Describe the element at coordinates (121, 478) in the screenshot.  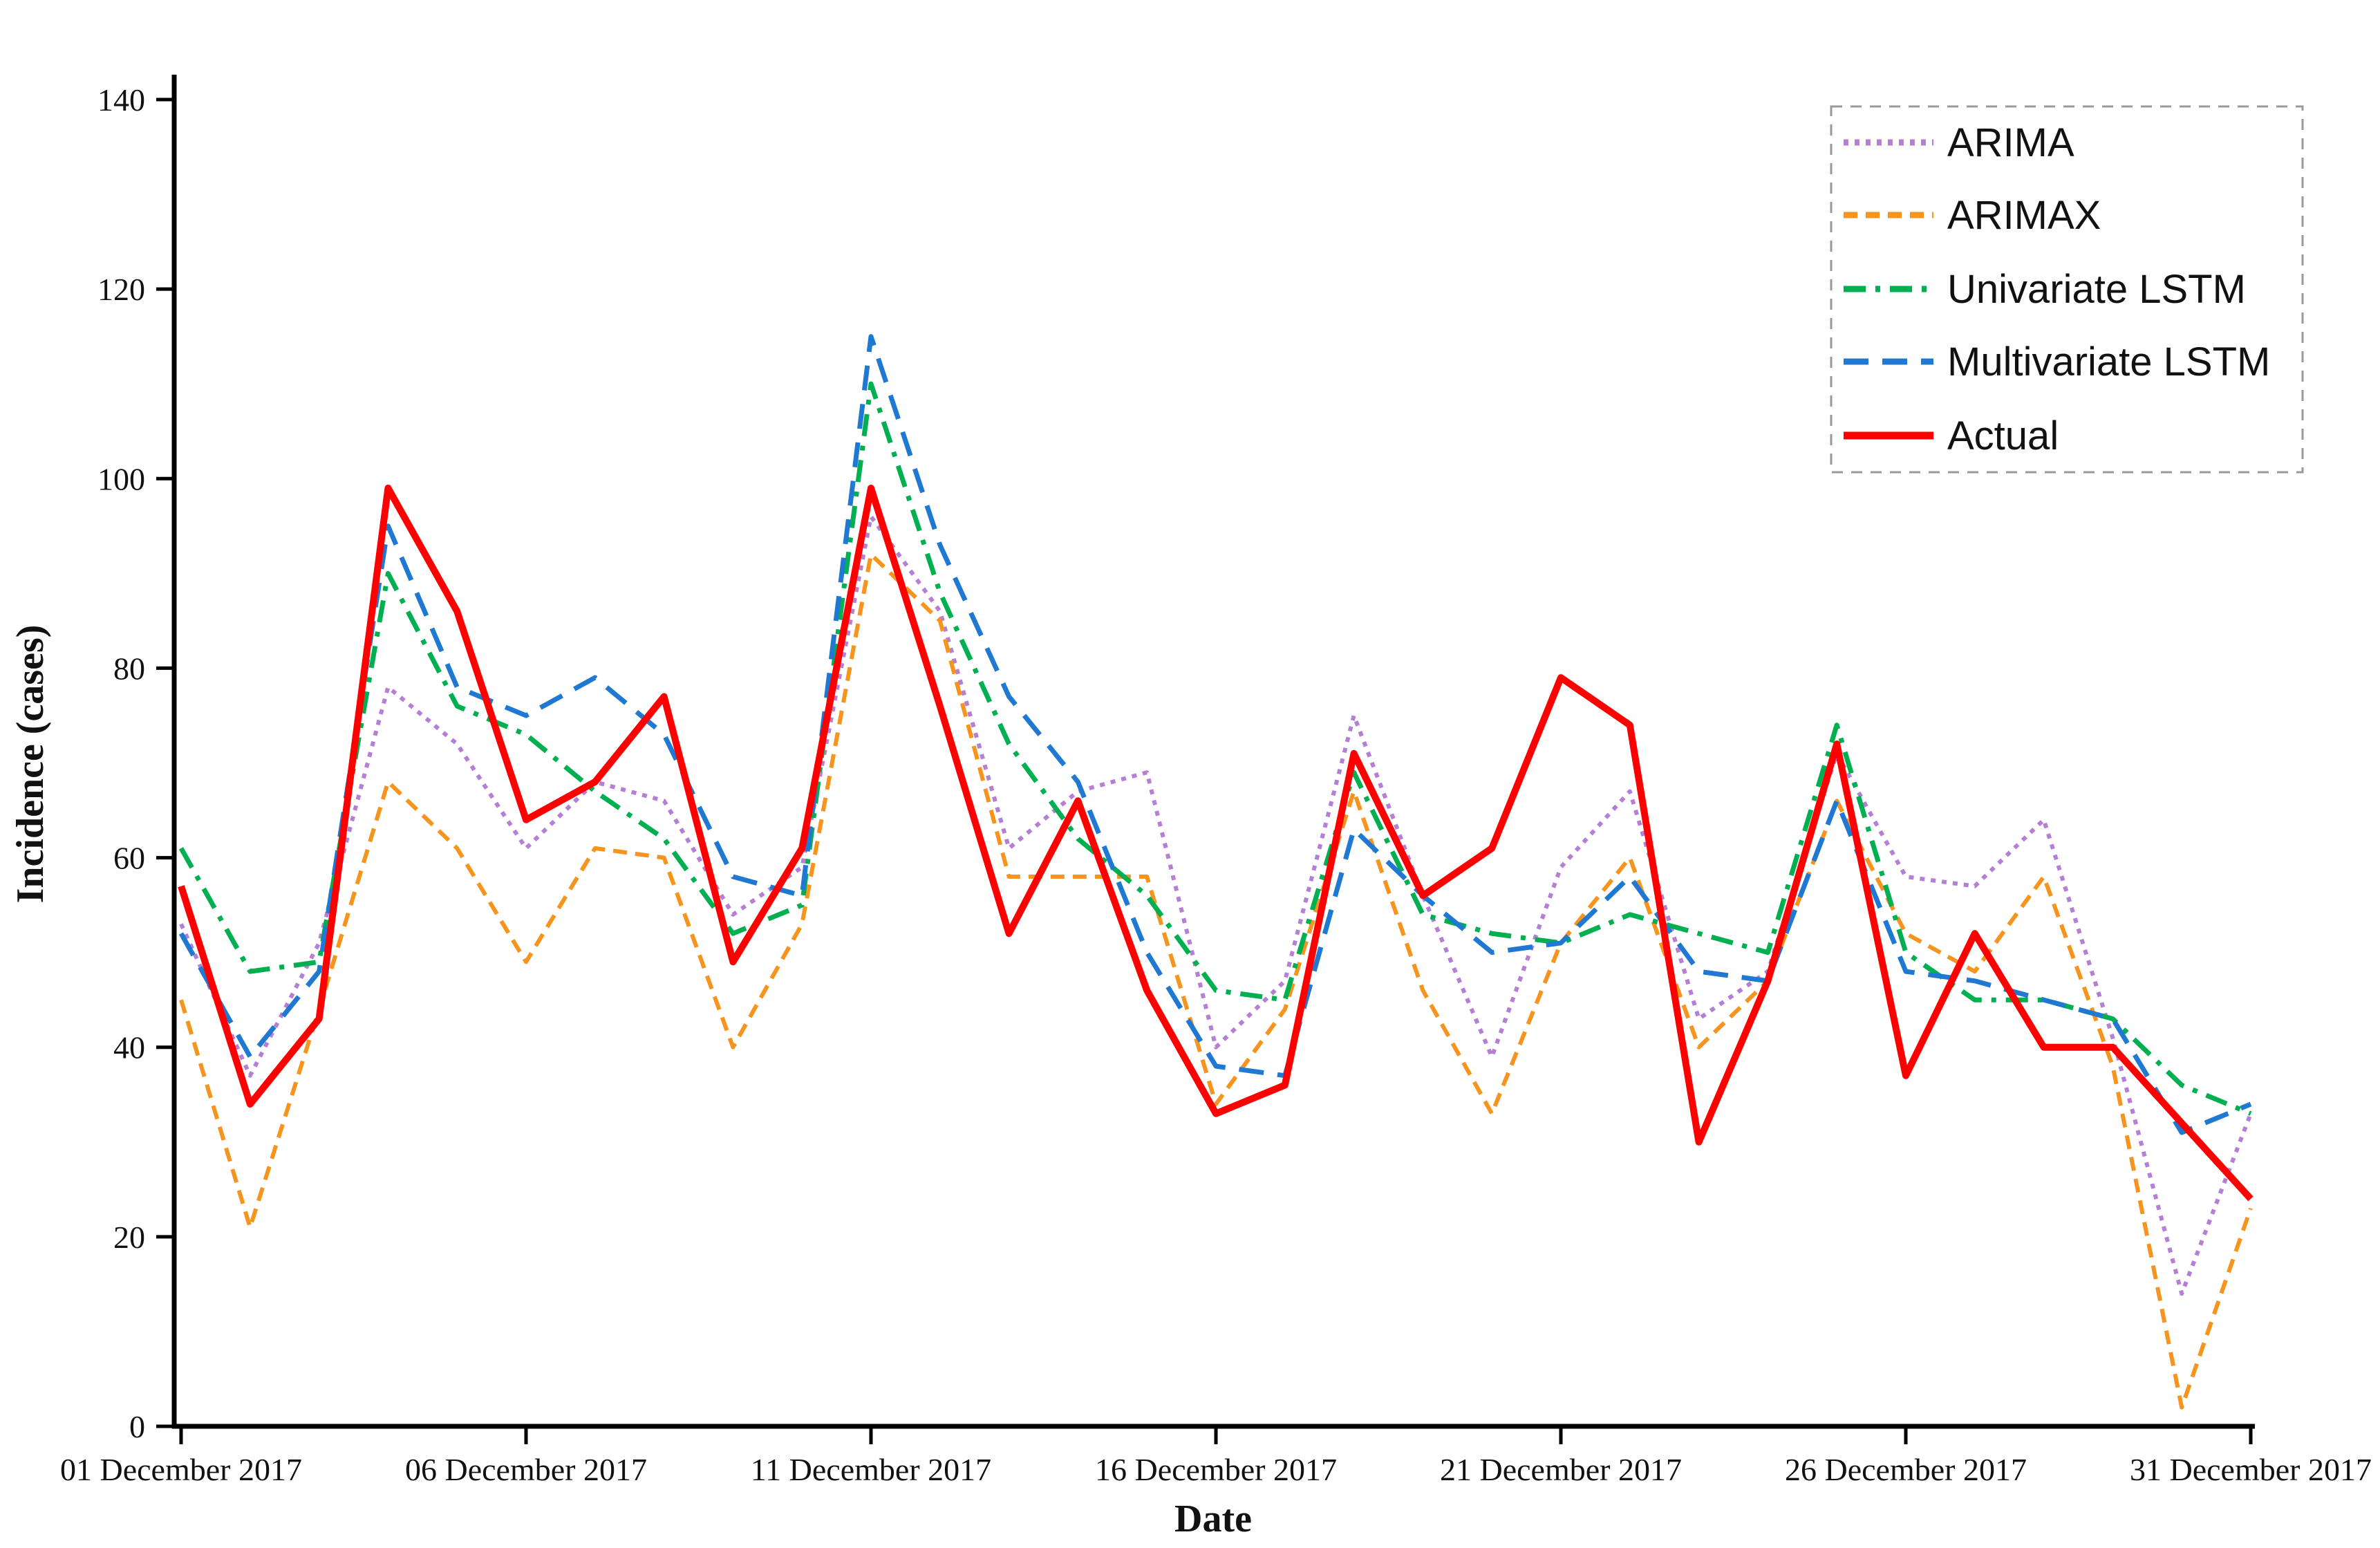
I see `y-tick-label: 100` at that location.